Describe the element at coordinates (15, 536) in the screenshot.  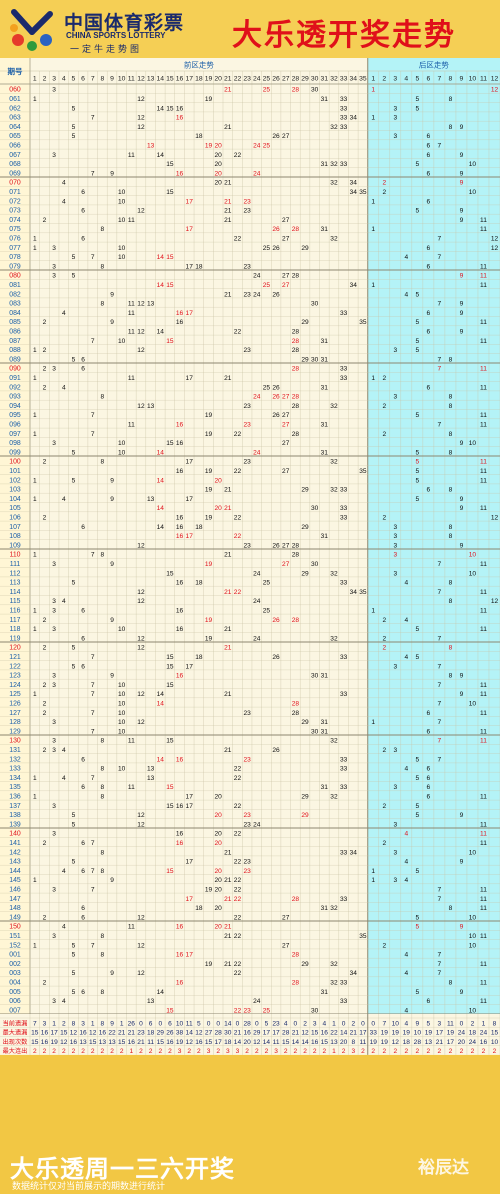
I see `issue-label: 108` at that location.